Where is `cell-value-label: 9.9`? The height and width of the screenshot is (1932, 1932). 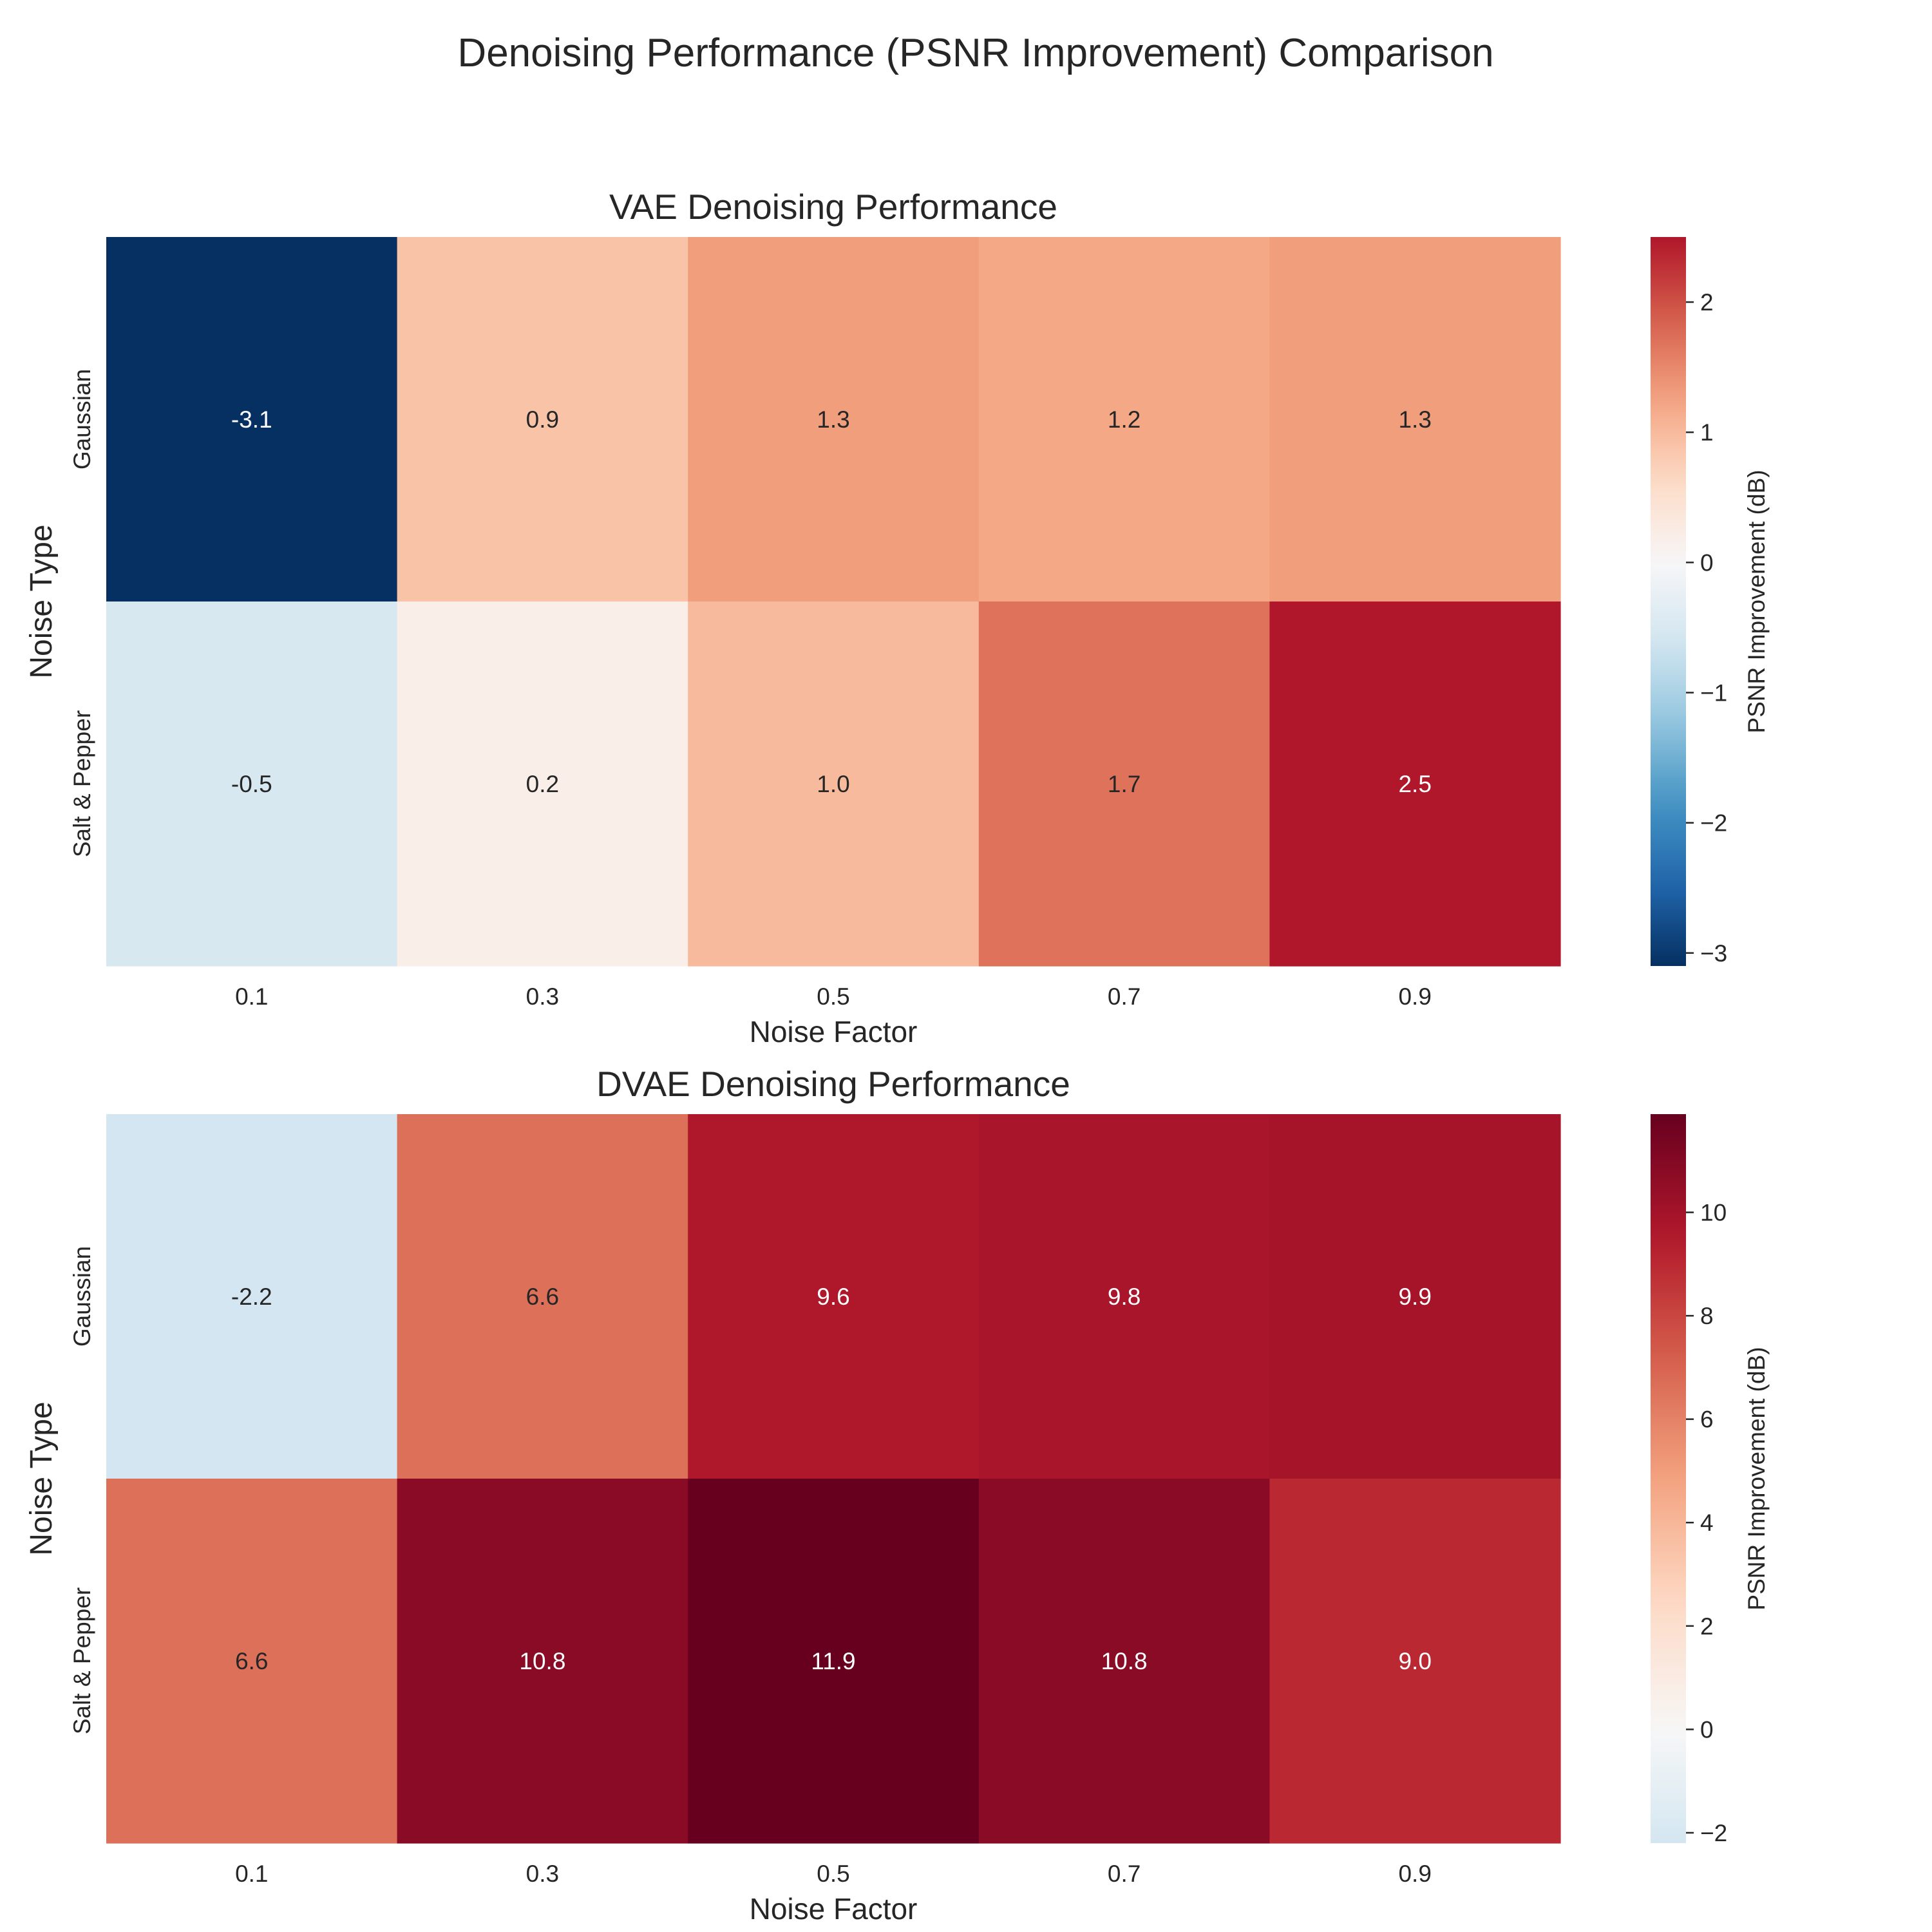
cell-value-label: 9.9 is located at coordinates (1415, 1296).